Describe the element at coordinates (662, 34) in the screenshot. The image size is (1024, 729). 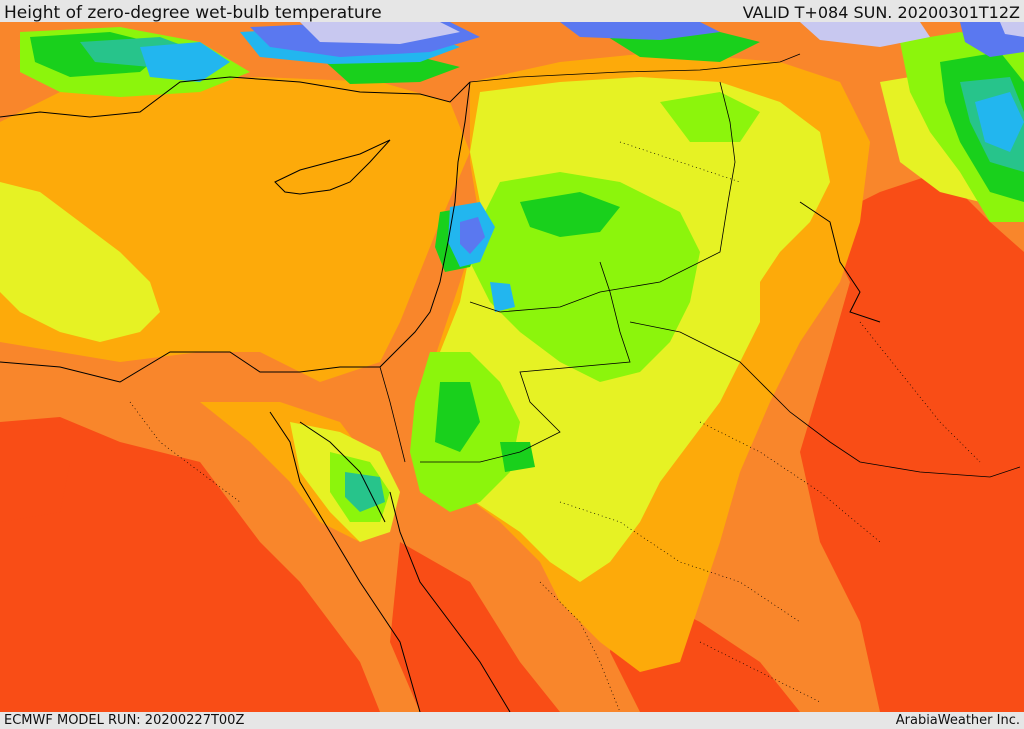
I see `field-snow-pale` at that location.